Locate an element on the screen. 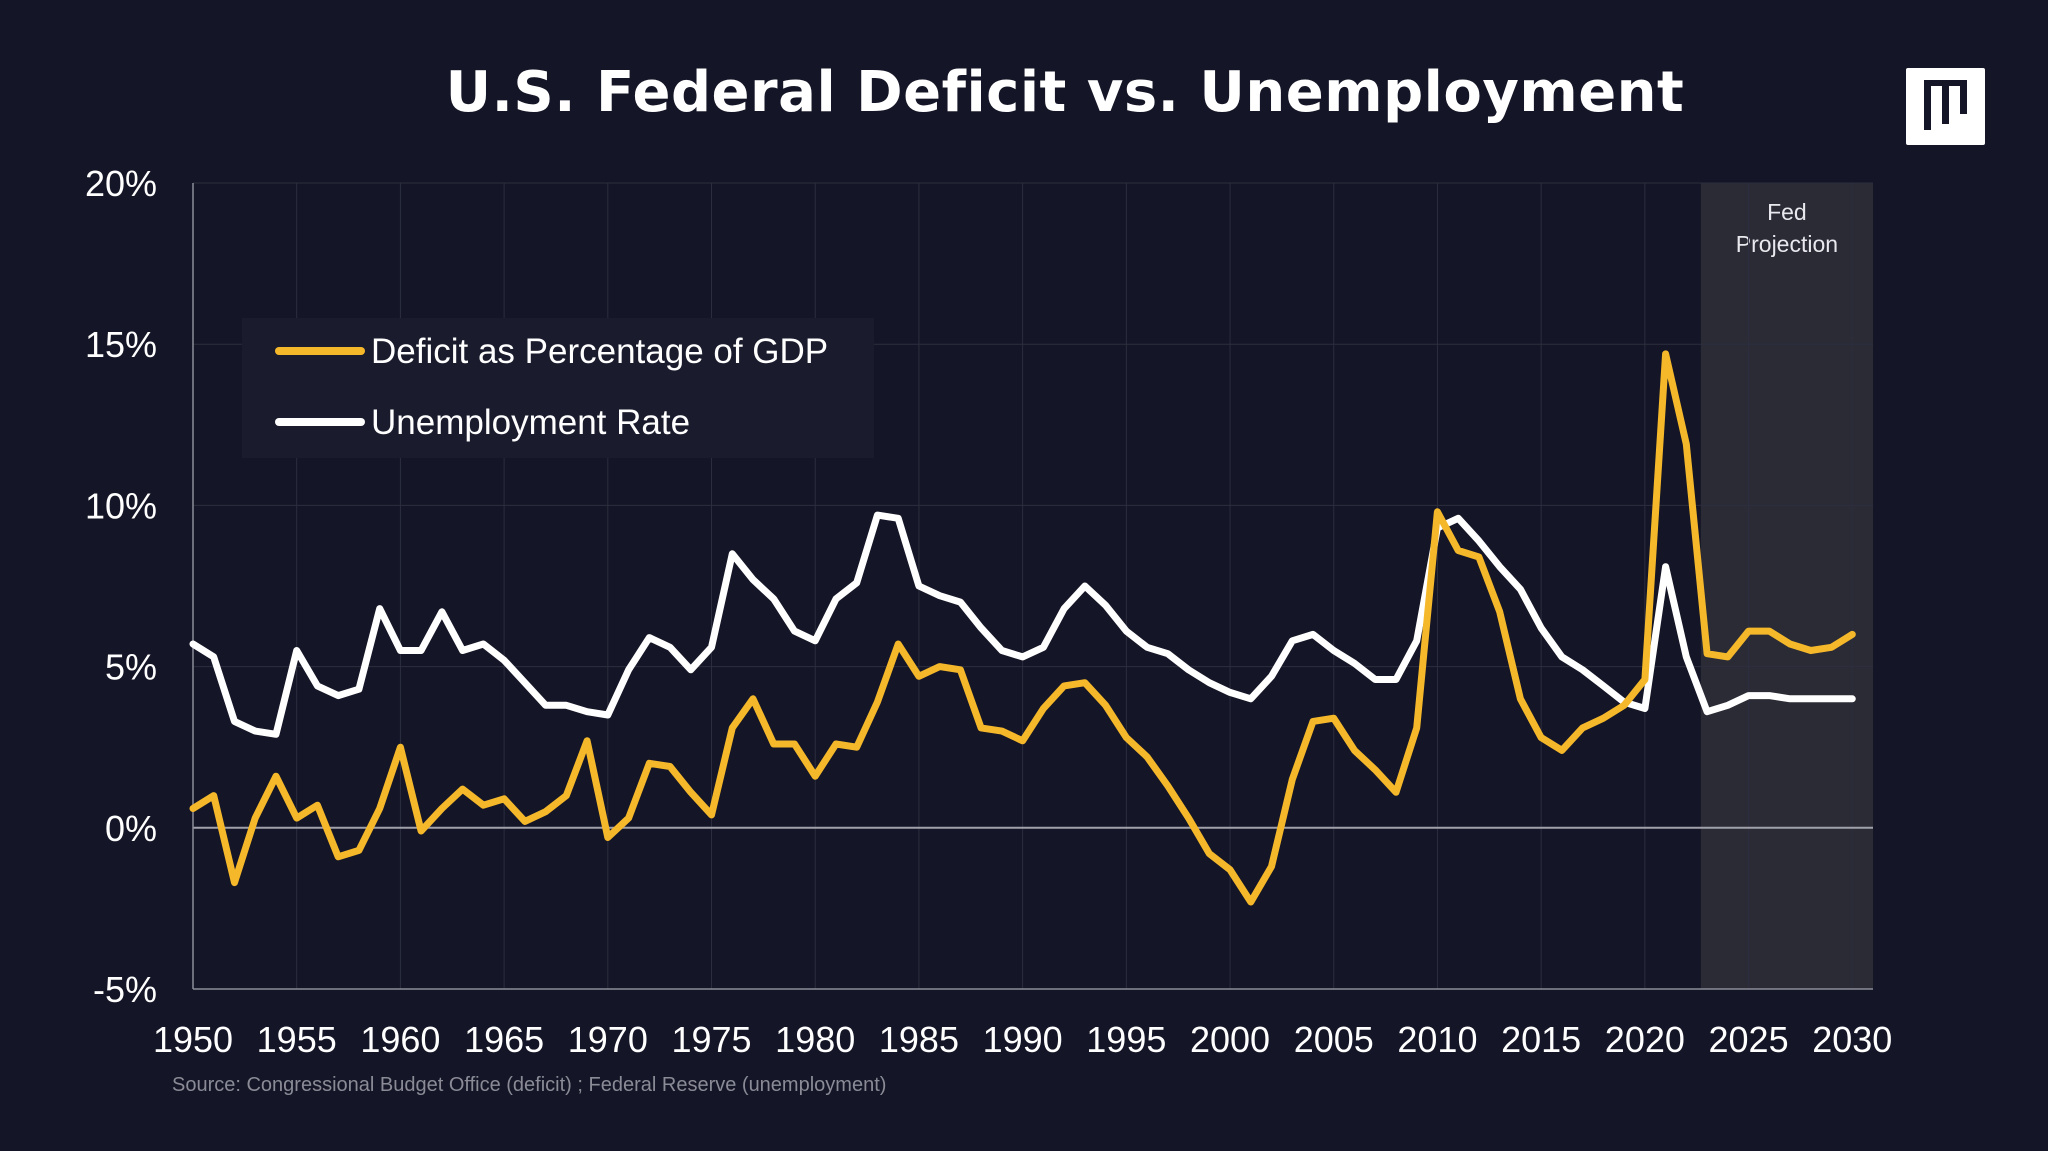 The image size is (2048, 1151). x-tick-label: 1965 is located at coordinates (504, 1039).